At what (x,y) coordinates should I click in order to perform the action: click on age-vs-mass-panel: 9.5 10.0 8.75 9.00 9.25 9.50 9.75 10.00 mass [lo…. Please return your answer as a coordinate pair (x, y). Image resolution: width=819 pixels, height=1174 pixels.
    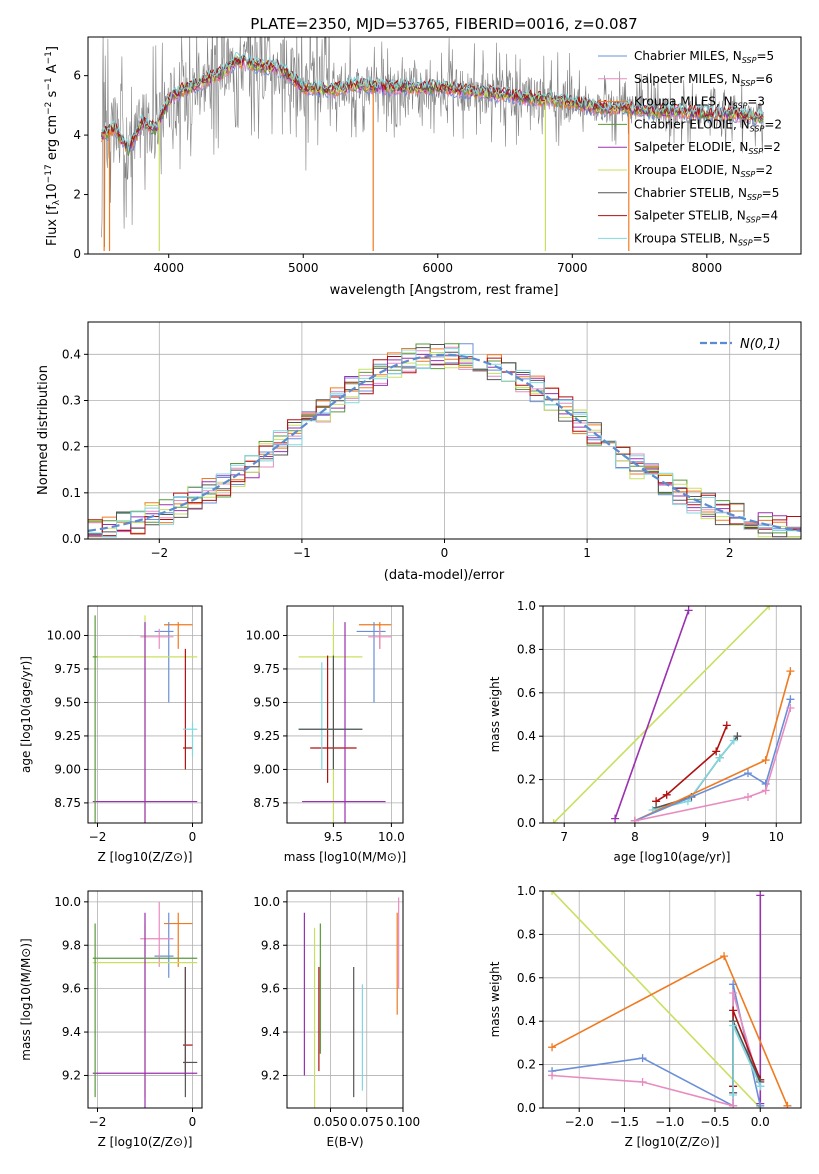
    Looking at the image, I should click on (326, 734).